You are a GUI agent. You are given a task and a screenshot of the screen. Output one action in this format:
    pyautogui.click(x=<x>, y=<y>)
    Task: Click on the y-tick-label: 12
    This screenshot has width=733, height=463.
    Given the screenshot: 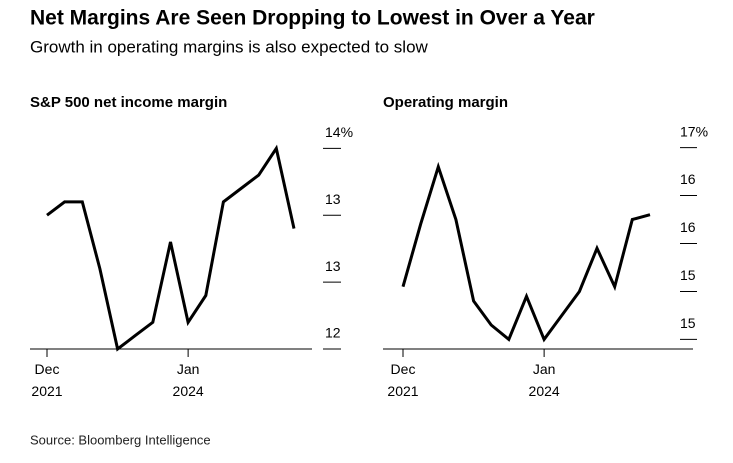 What is the action you would take?
    pyautogui.click(x=333, y=333)
    